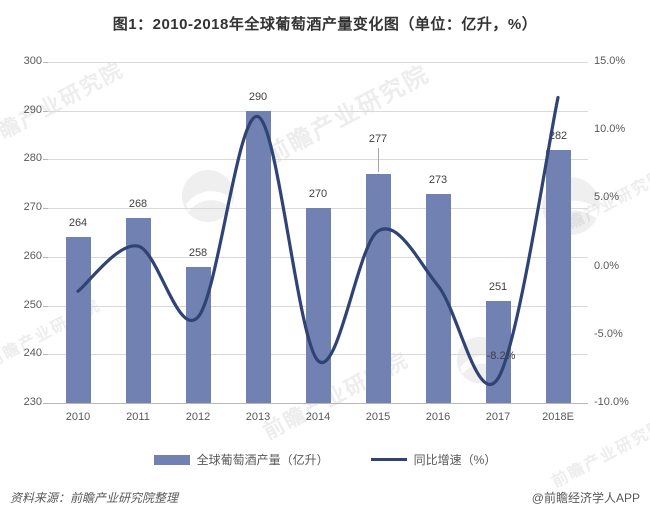 The width and height of the screenshot is (650, 519). I want to click on y-axis-label-right: 10.0%, so click(610, 129).